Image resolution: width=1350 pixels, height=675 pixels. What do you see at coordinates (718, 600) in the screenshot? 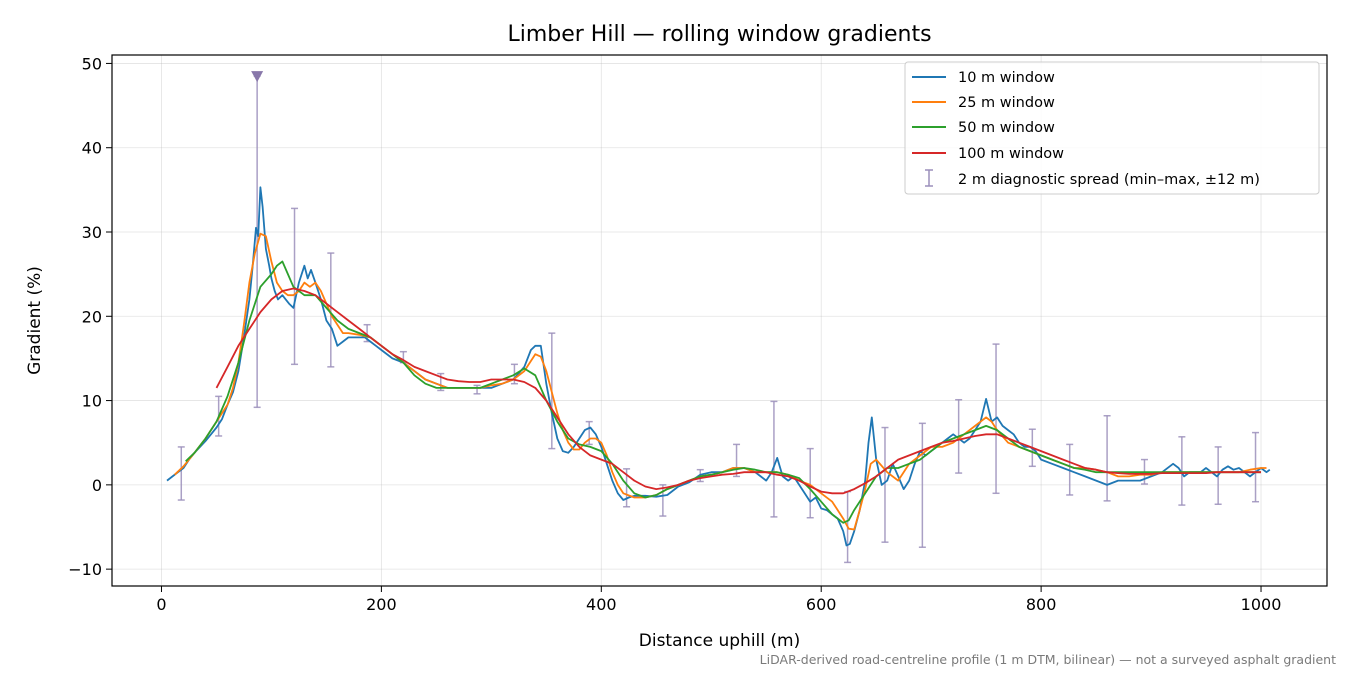
I see `x-axis-ticks: 0 200 400 600 800 1000` at bounding box center [718, 600].